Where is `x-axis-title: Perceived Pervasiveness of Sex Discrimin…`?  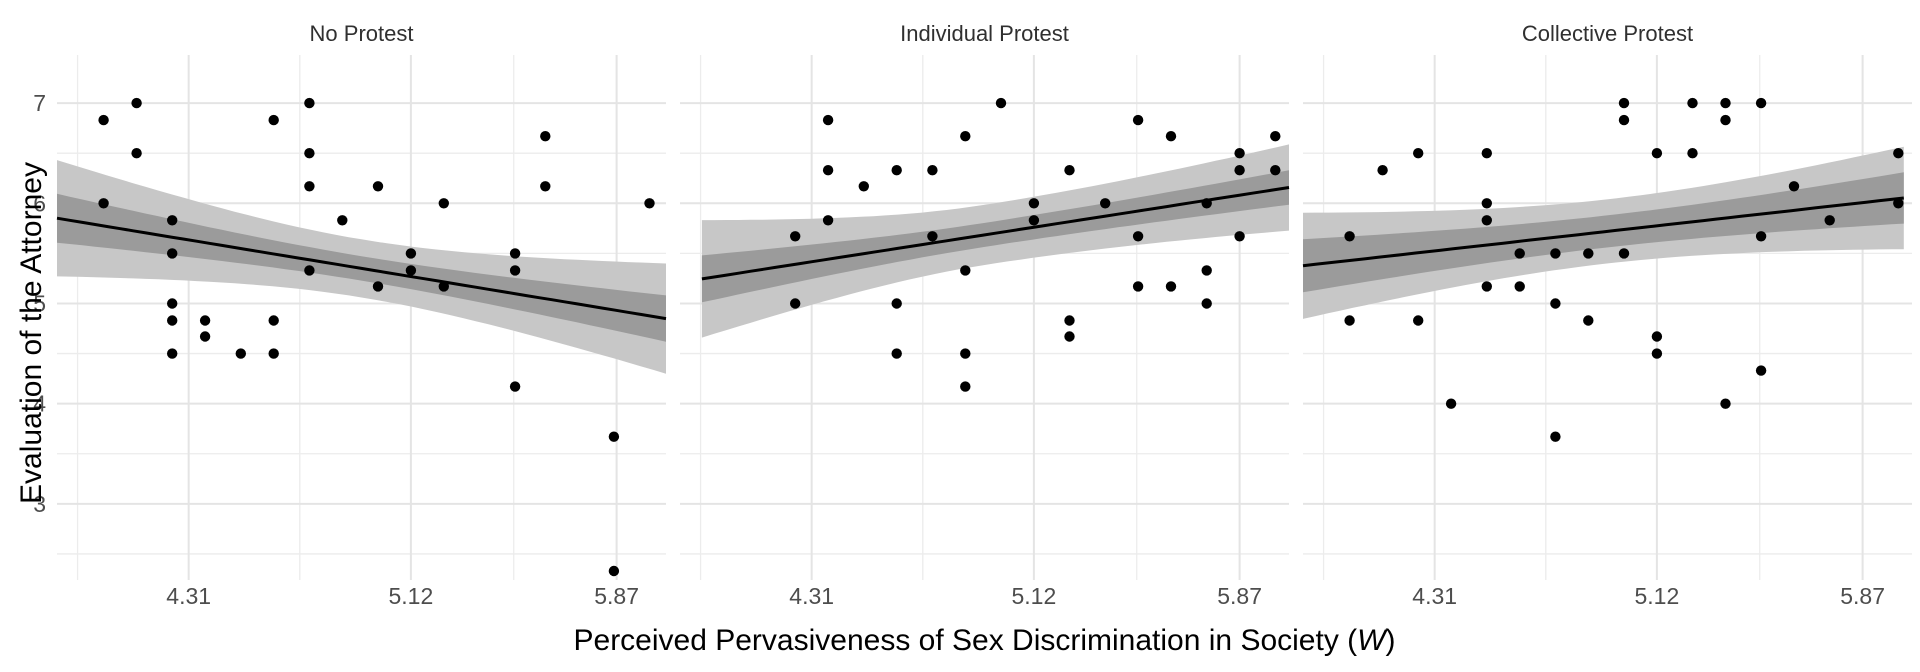
x-axis-title: Perceived Pervasiveness of Sex Discrimin… is located at coordinates (984, 641).